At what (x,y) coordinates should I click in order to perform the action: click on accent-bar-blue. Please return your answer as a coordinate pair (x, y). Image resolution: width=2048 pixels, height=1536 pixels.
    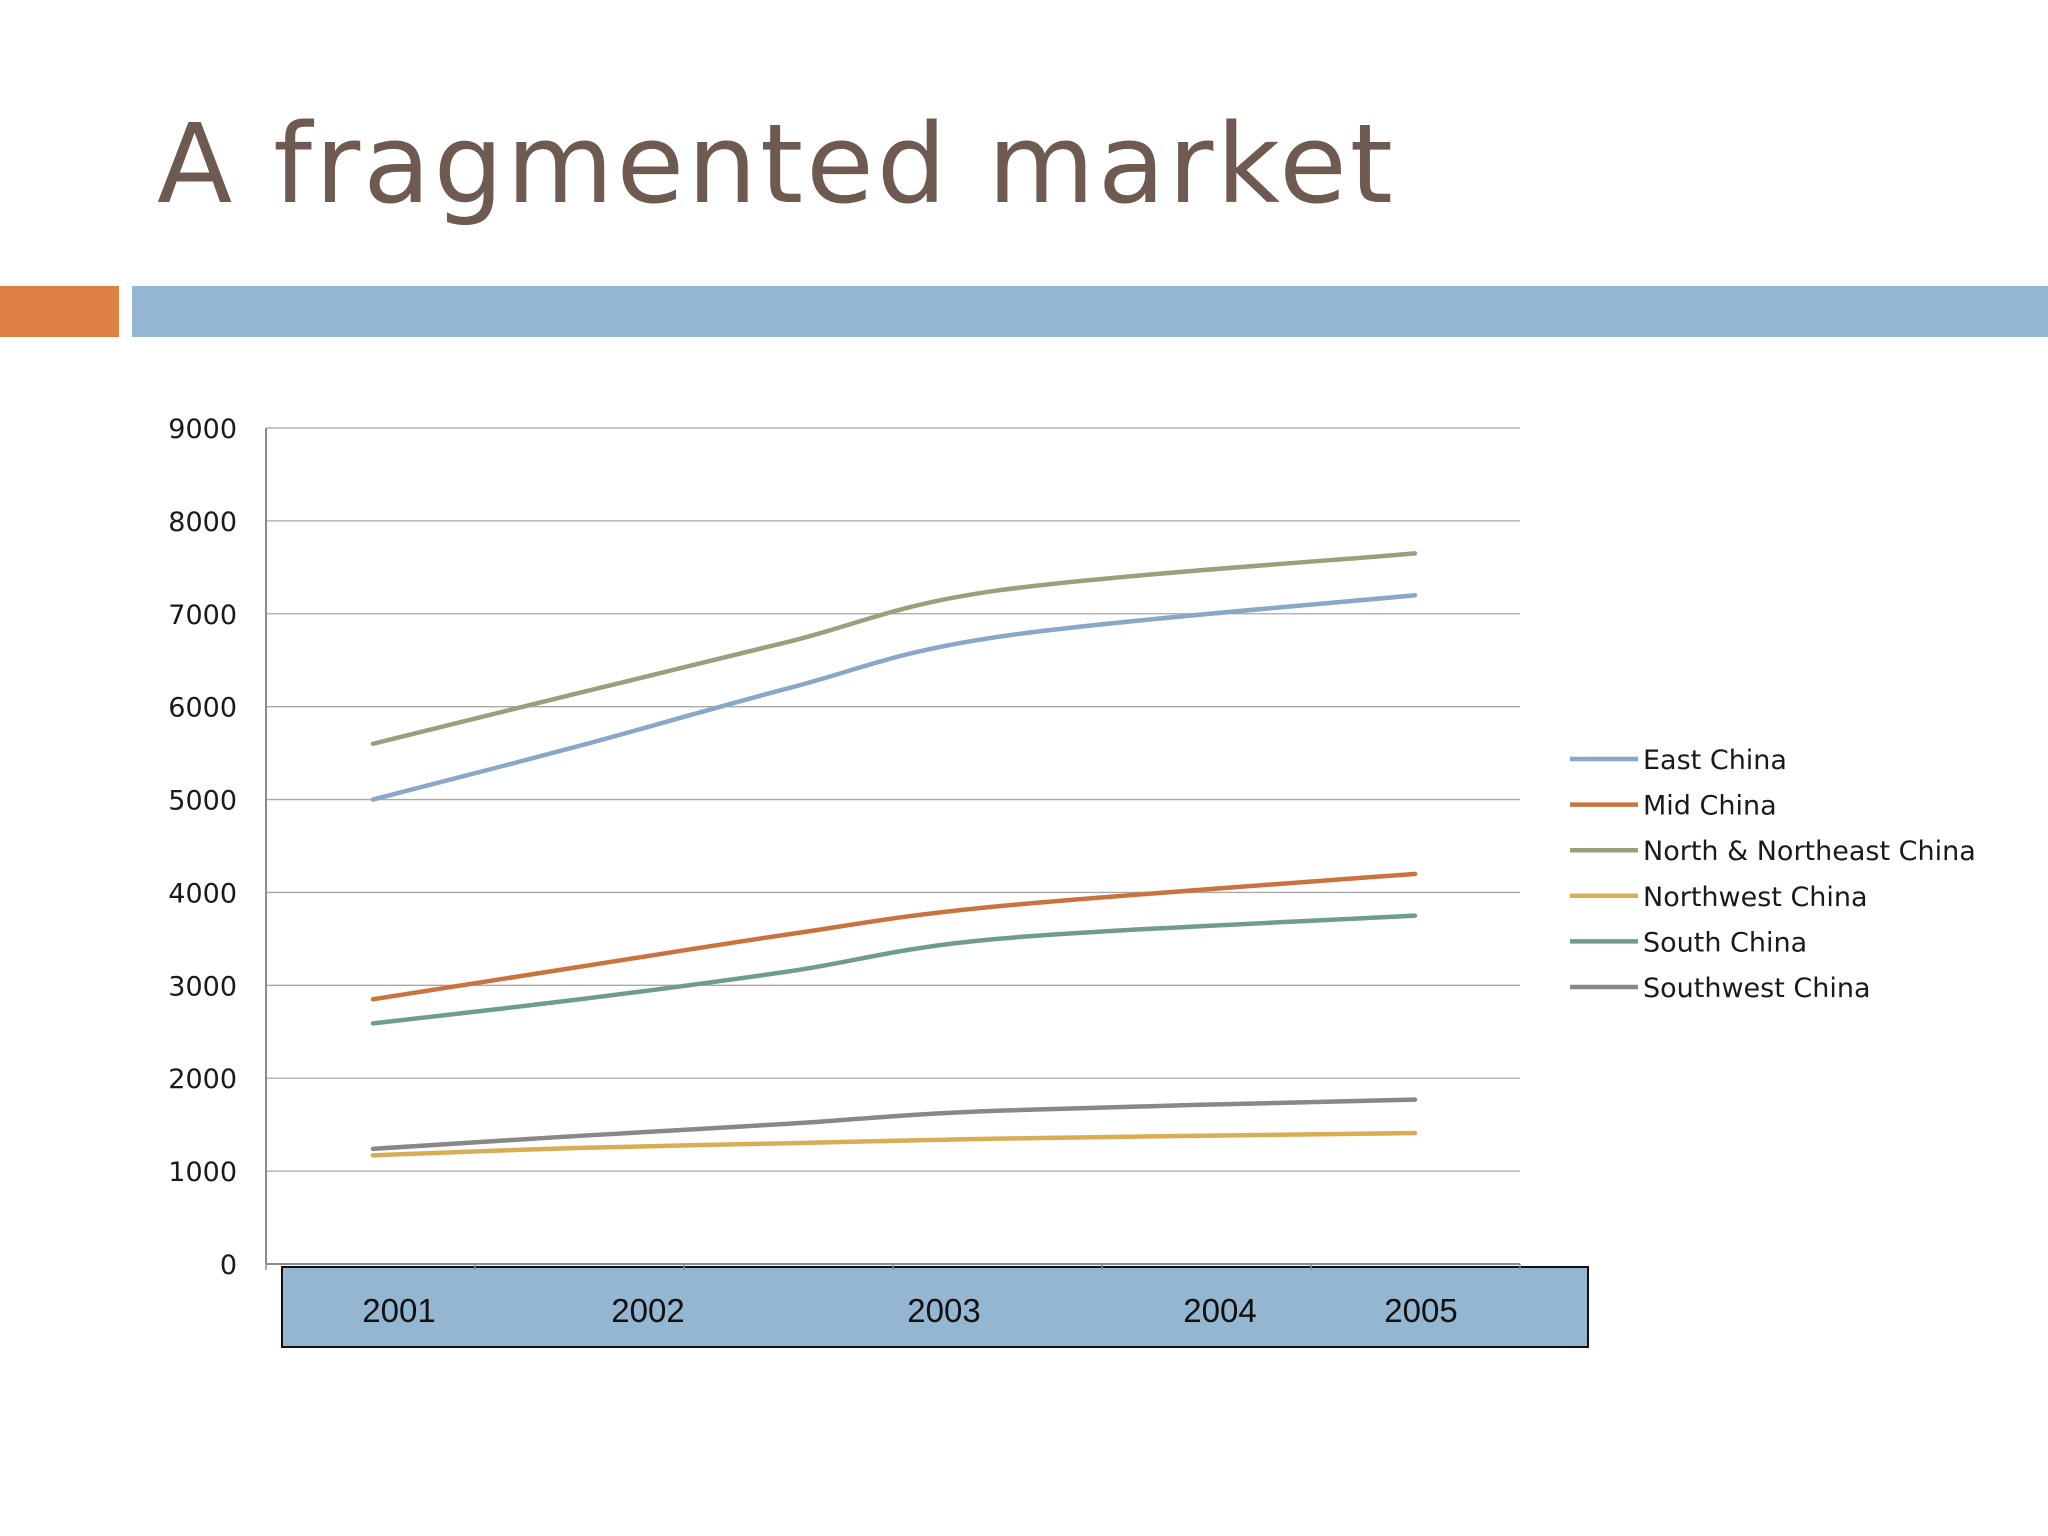
    Looking at the image, I should click on (1090, 311).